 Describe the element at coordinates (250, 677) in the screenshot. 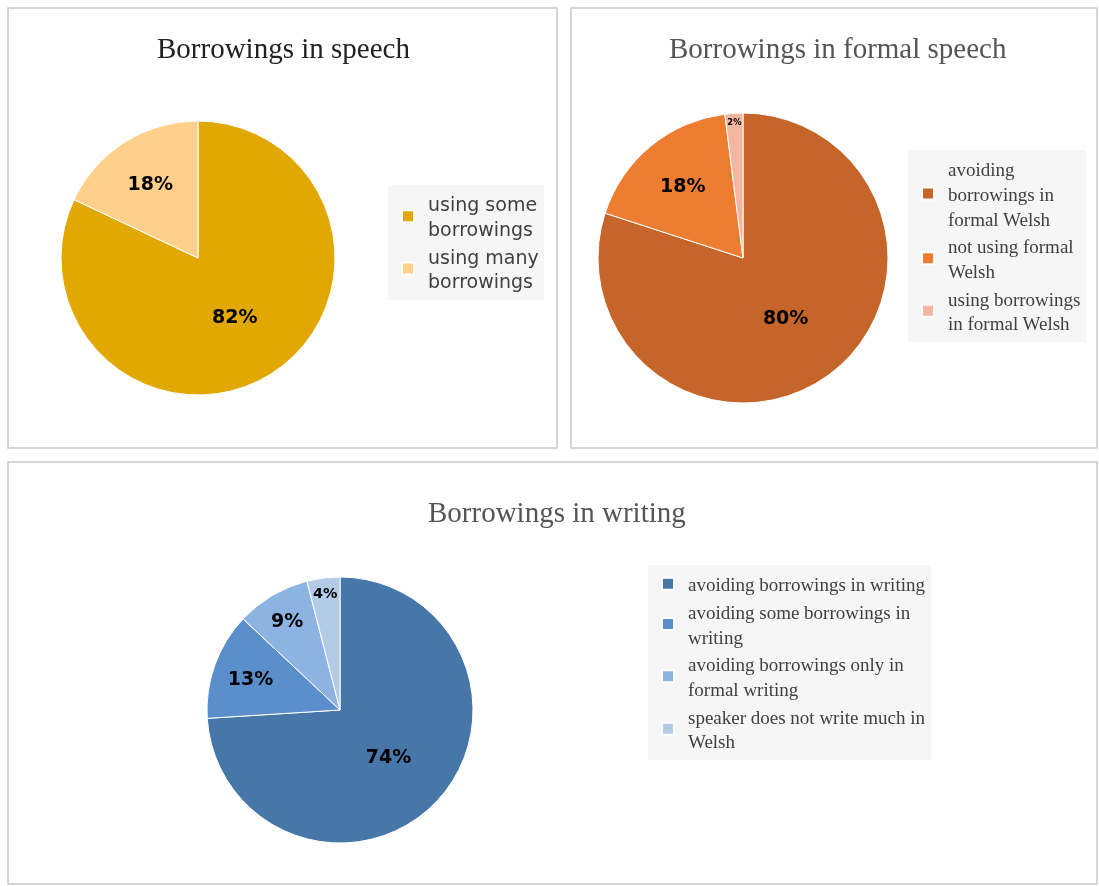

I see `data-label: 13%` at that location.